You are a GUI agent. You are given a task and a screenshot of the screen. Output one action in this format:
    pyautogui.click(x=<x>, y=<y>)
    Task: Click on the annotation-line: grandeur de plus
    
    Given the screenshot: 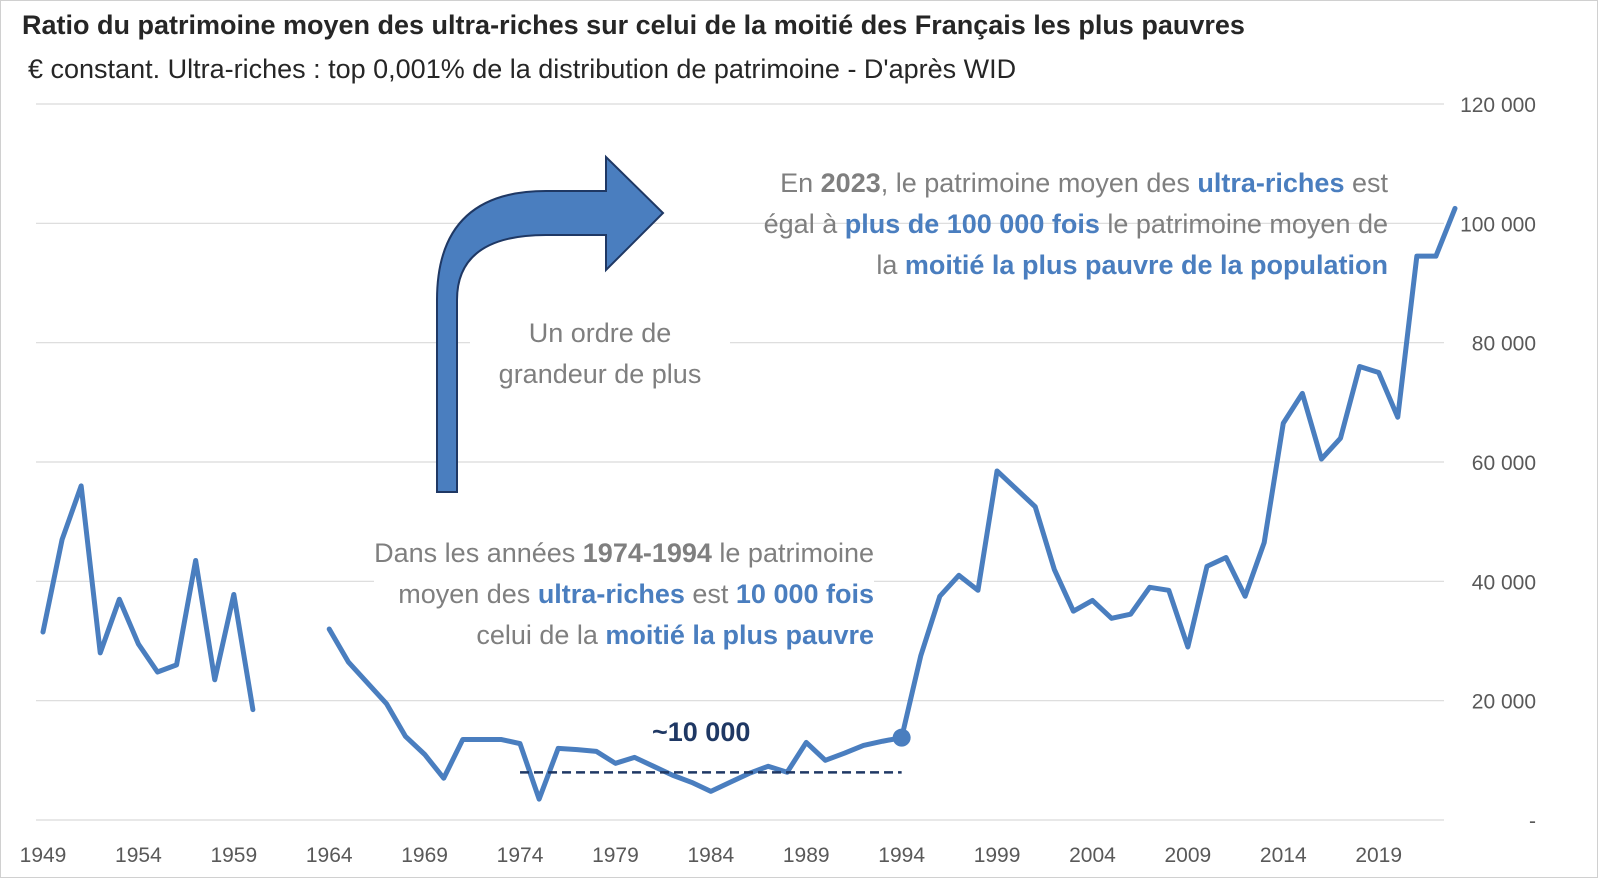 What is the action you would take?
    pyautogui.click(x=600, y=374)
    